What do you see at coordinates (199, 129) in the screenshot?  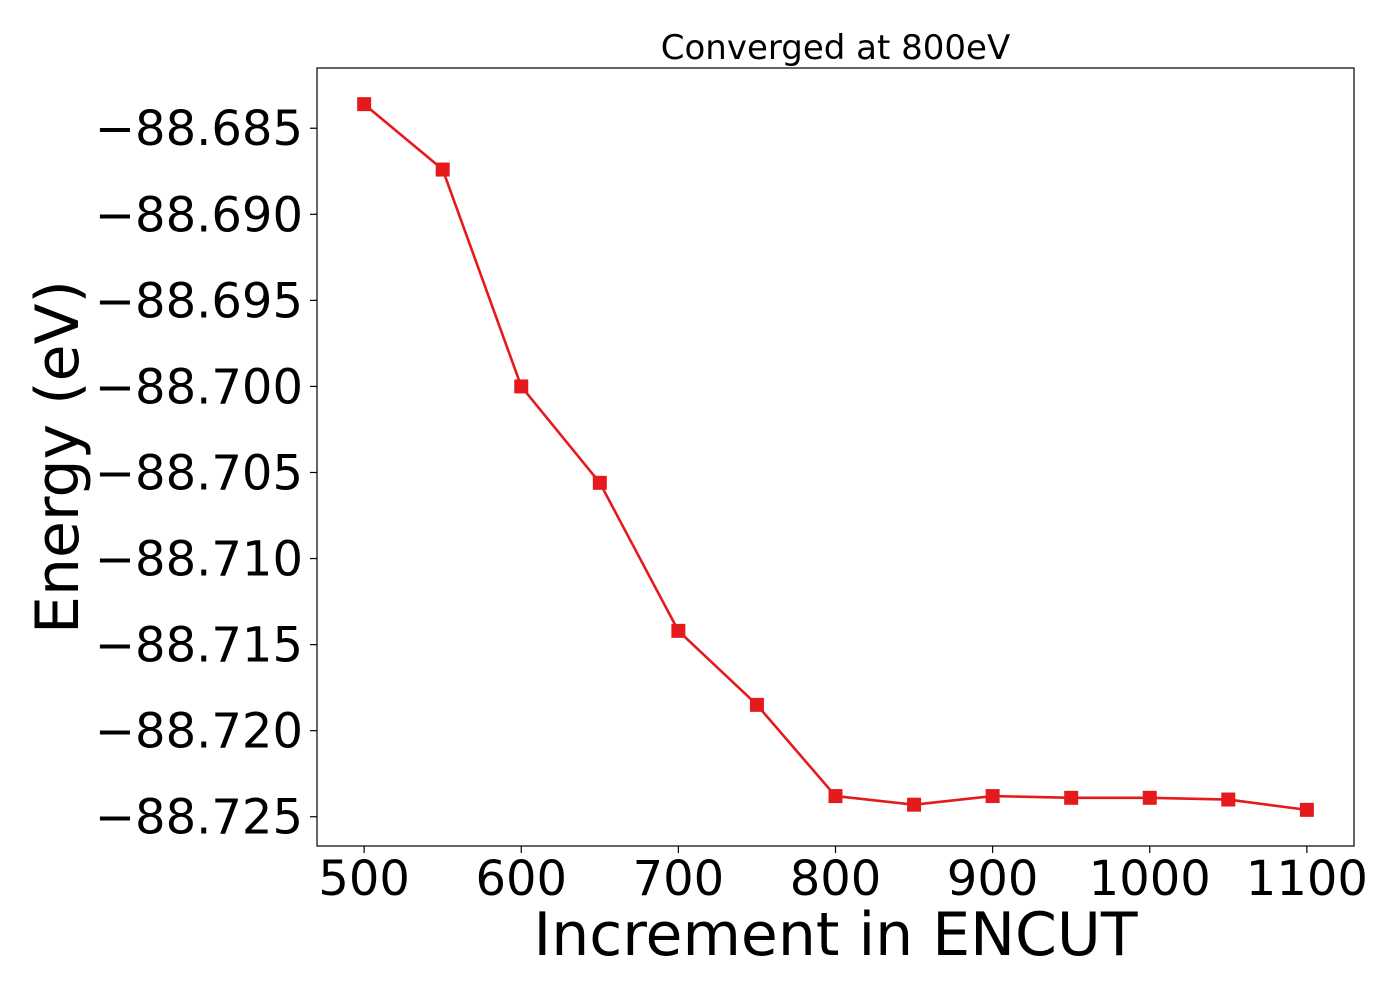 I see `y-tick-label: −88.685` at bounding box center [199, 129].